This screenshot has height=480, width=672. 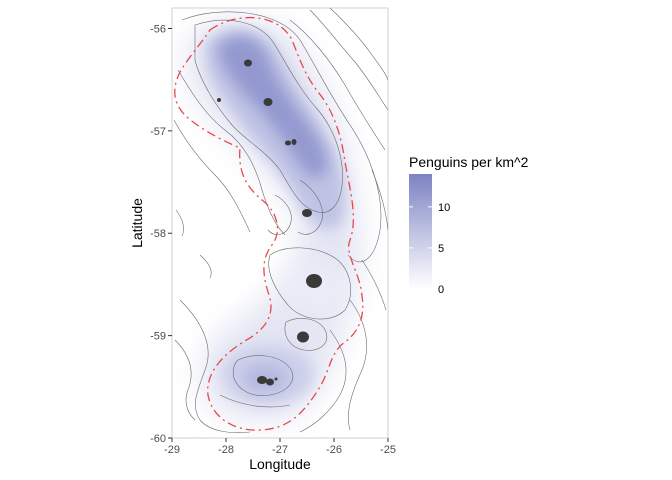 I want to click on x-tick-label: -27, so click(x=280, y=450).